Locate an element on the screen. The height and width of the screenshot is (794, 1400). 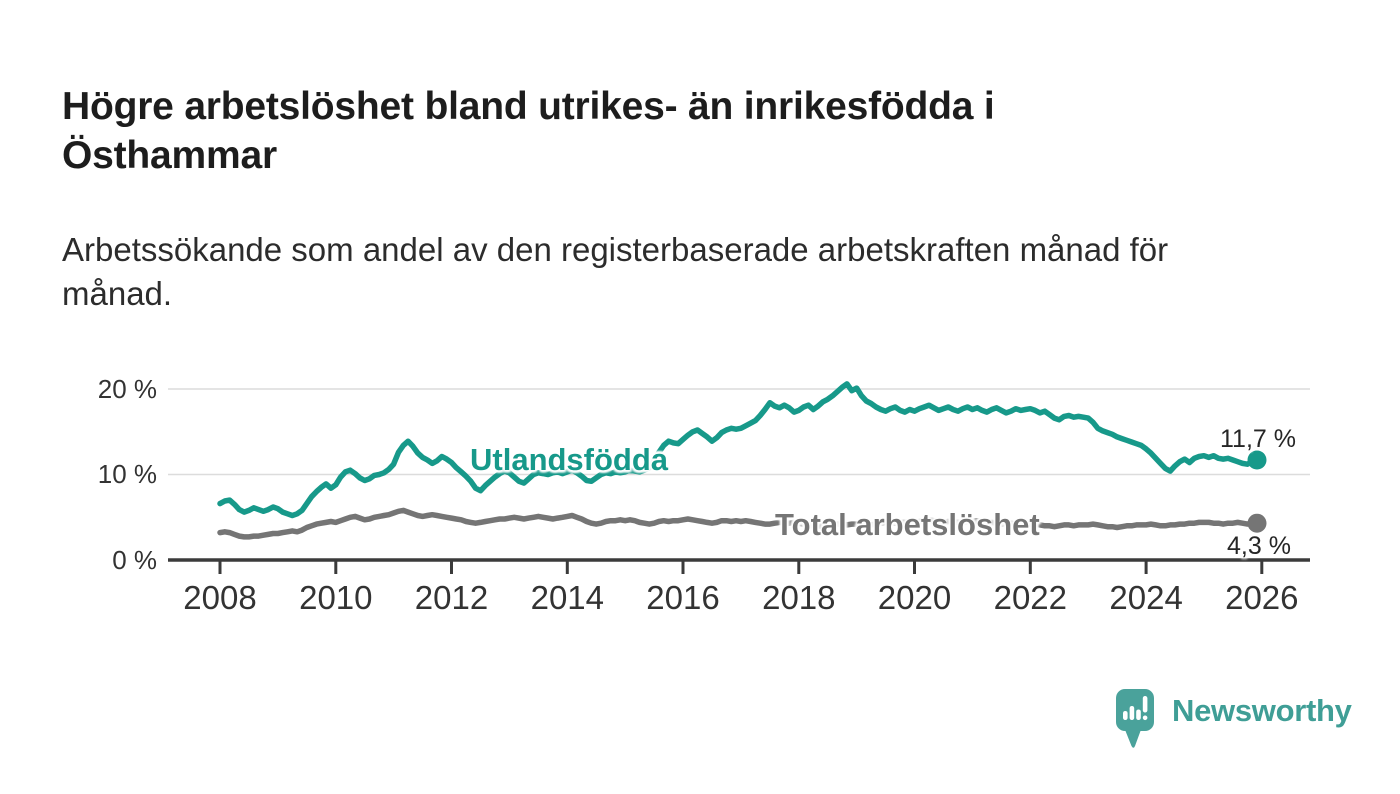
brand-name: Newsworthy is located at coordinates (1262, 710).